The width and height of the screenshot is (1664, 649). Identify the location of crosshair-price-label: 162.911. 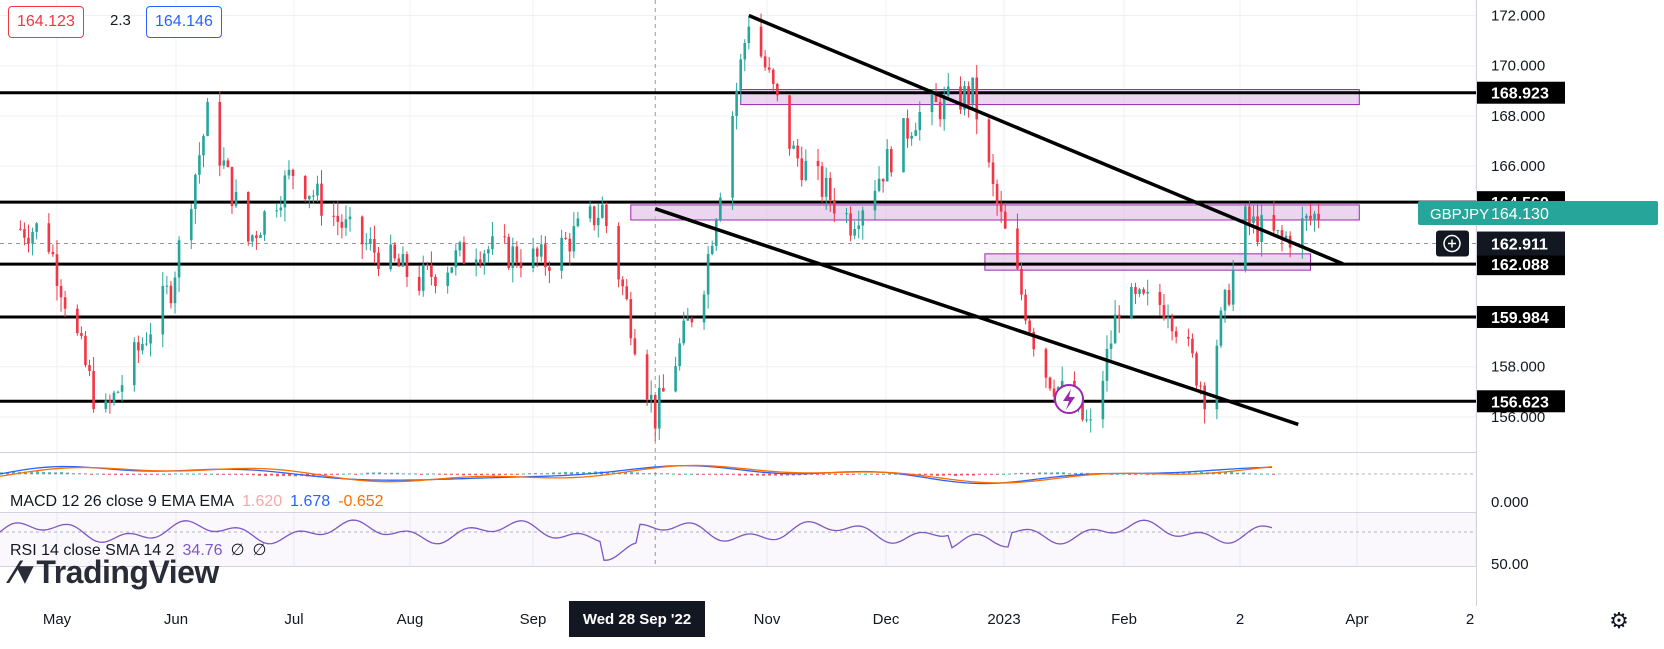
(1519, 245).